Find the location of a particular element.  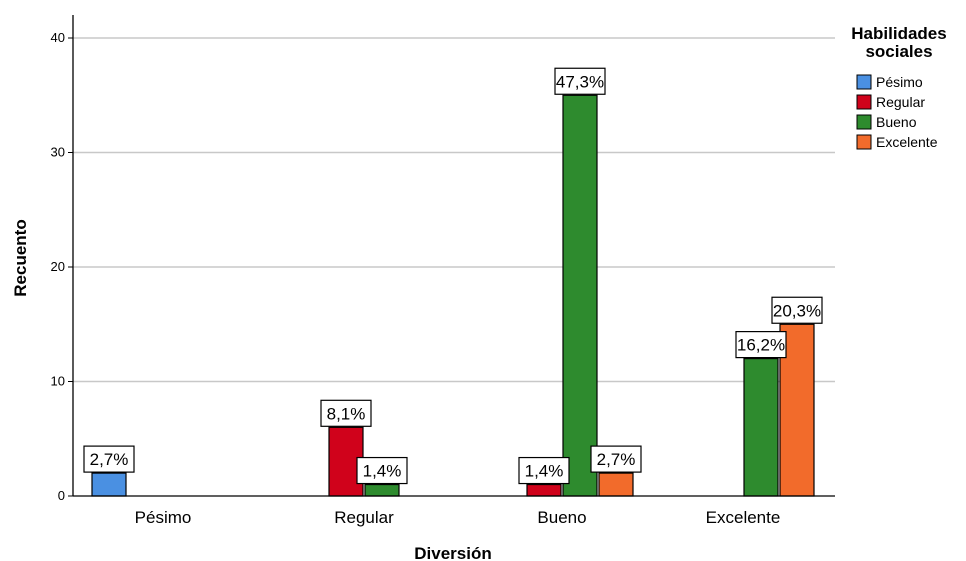

x-tick-label: Excelente is located at coordinates (743, 517).